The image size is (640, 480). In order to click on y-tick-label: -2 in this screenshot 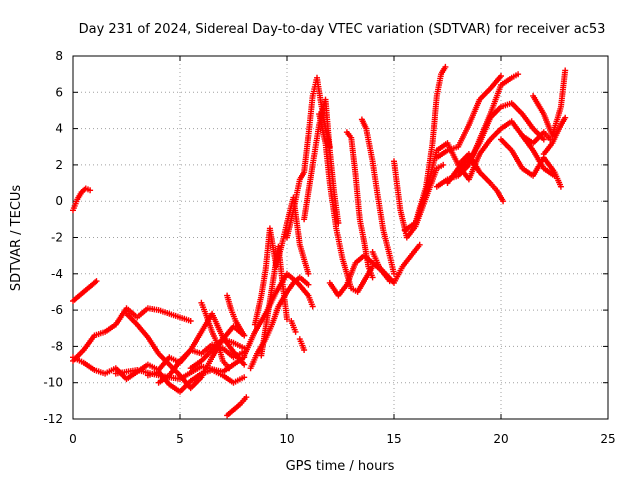, I will do `click(57, 238)`.